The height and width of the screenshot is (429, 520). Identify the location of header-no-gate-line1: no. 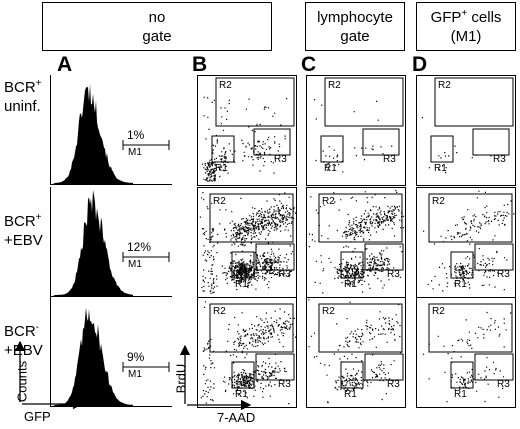
(157, 17).